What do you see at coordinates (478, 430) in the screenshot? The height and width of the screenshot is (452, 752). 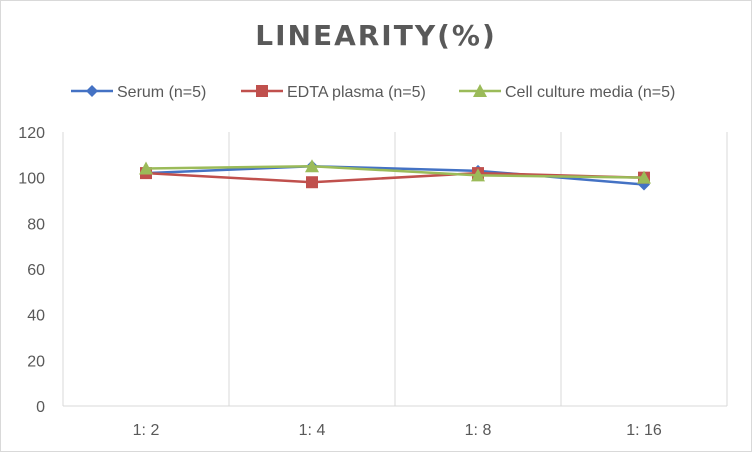 I see `x-tick-label: 1: 8` at bounding box center [478, 430].